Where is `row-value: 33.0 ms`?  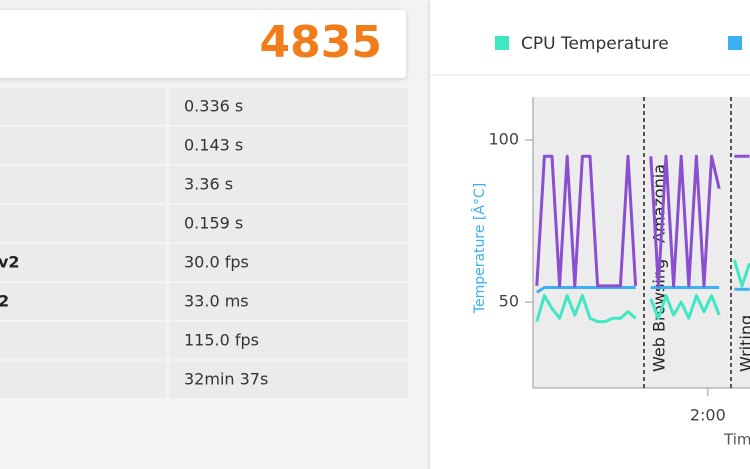
row-value: 33.0 ms is located at coordinates (216, 301).